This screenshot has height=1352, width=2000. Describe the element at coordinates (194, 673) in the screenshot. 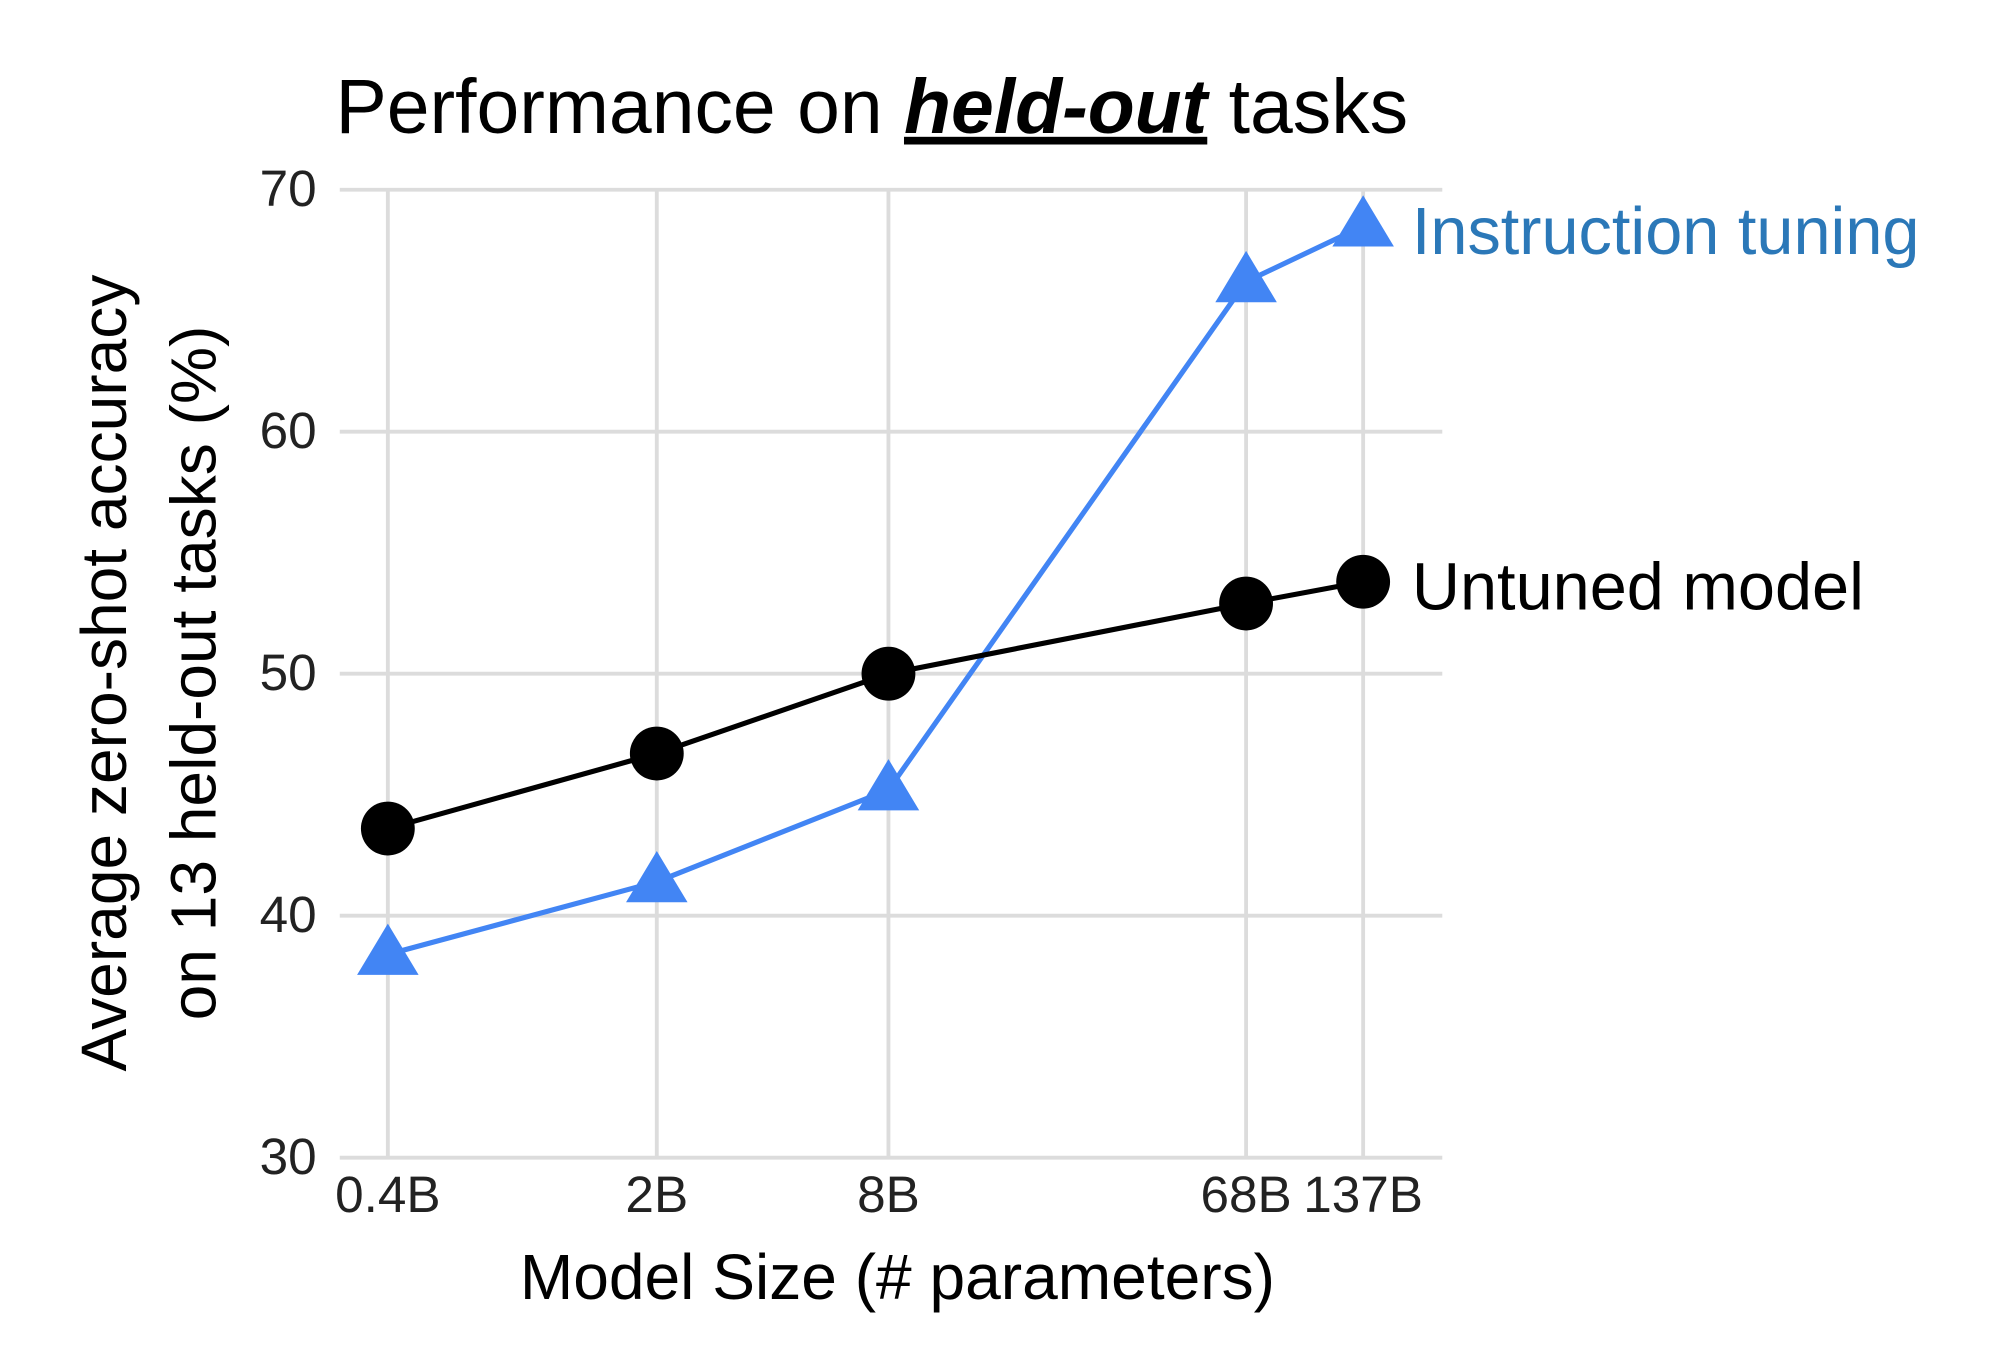

I see `y-axis-label: on 13 held-out tasks (%)` at that location.